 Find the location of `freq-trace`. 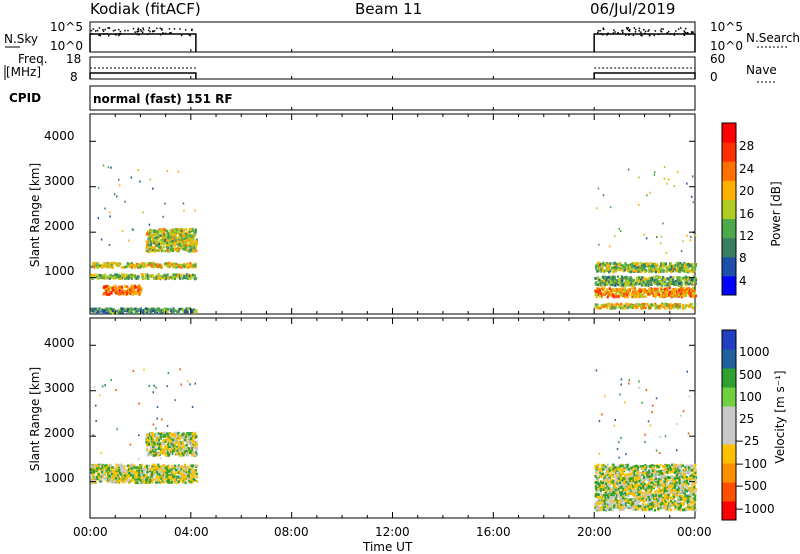

freq-trace is located at coordinates (143, 75).